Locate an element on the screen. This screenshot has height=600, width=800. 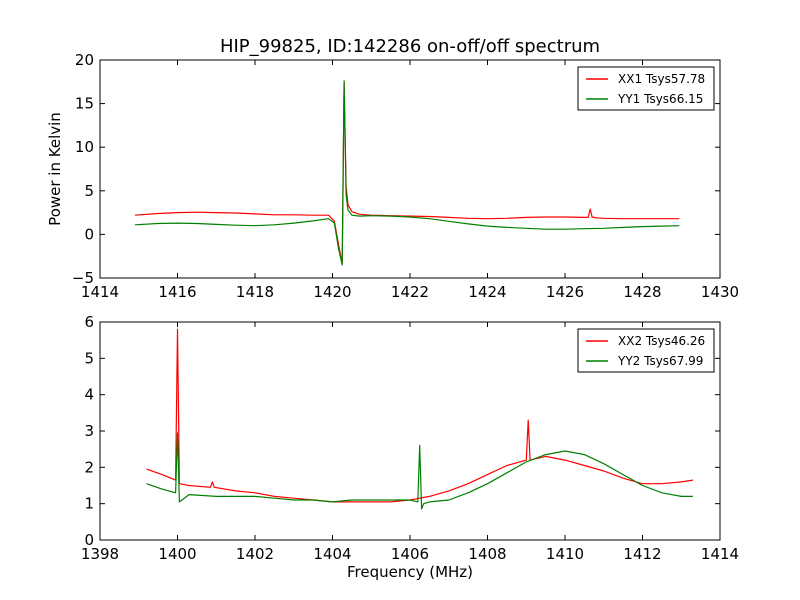
x-tick-label: 1428 is located at coordinates (642, 292).